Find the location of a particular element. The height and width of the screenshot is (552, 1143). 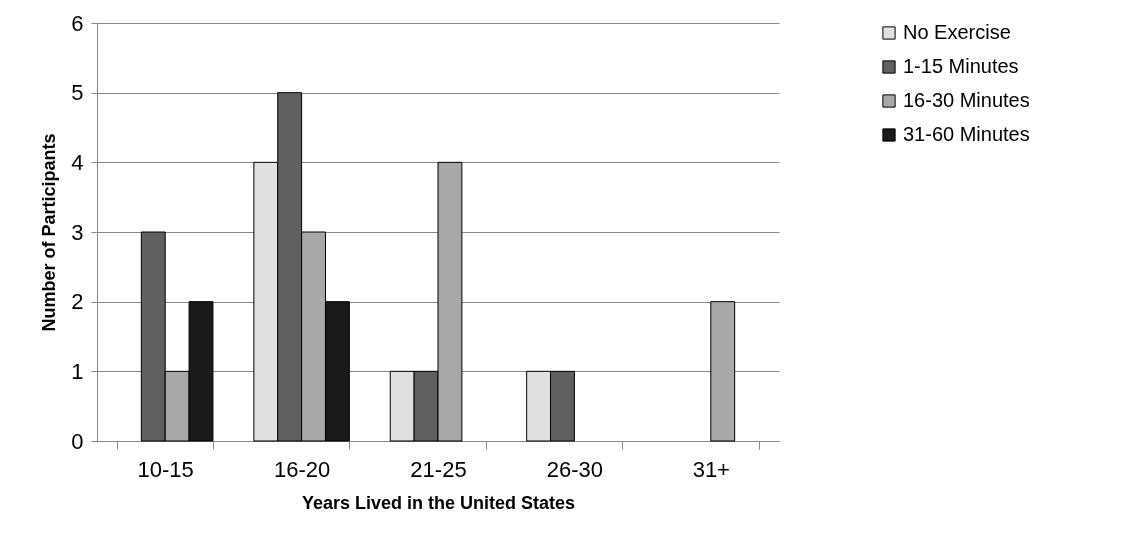

y-tick-label: 0 is located at coordinates (77, 441).